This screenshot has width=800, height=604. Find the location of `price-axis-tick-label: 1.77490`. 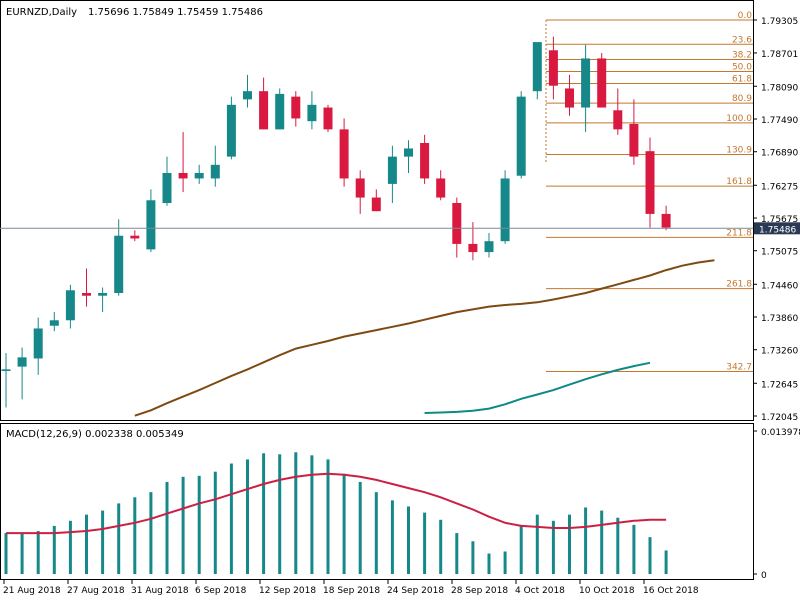

price-axis-tick-label: 1.77490 is located at coordinates (779, 121).